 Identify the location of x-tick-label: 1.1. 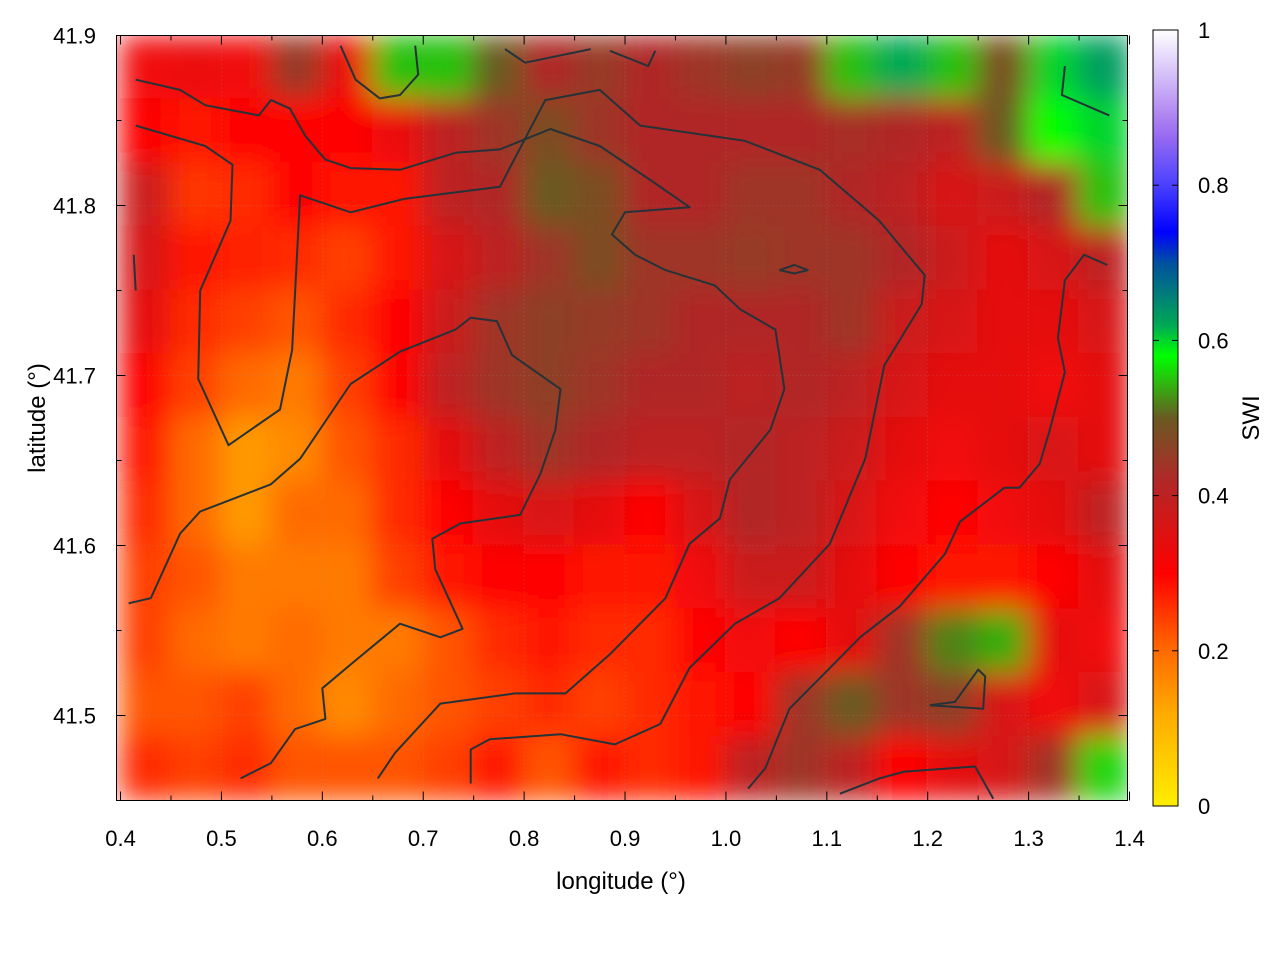
(827, 838).